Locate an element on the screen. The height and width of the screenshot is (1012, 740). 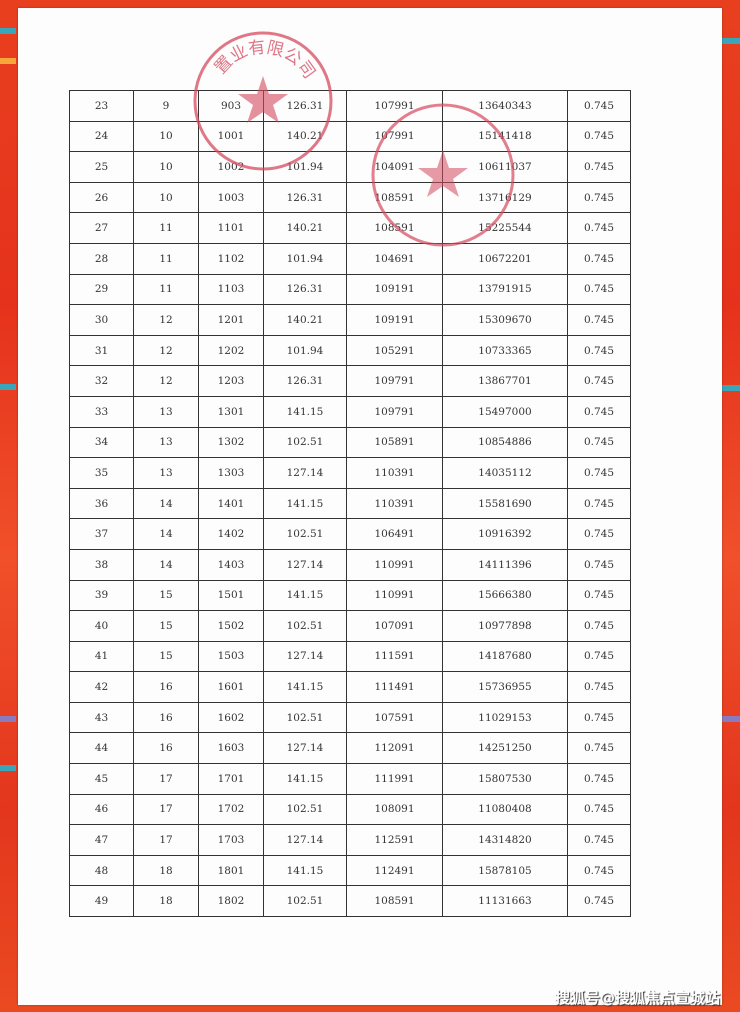
table-row: 44 16 1603 127.14 112091 14251250 0.745 is located at coordinates (350, 748).